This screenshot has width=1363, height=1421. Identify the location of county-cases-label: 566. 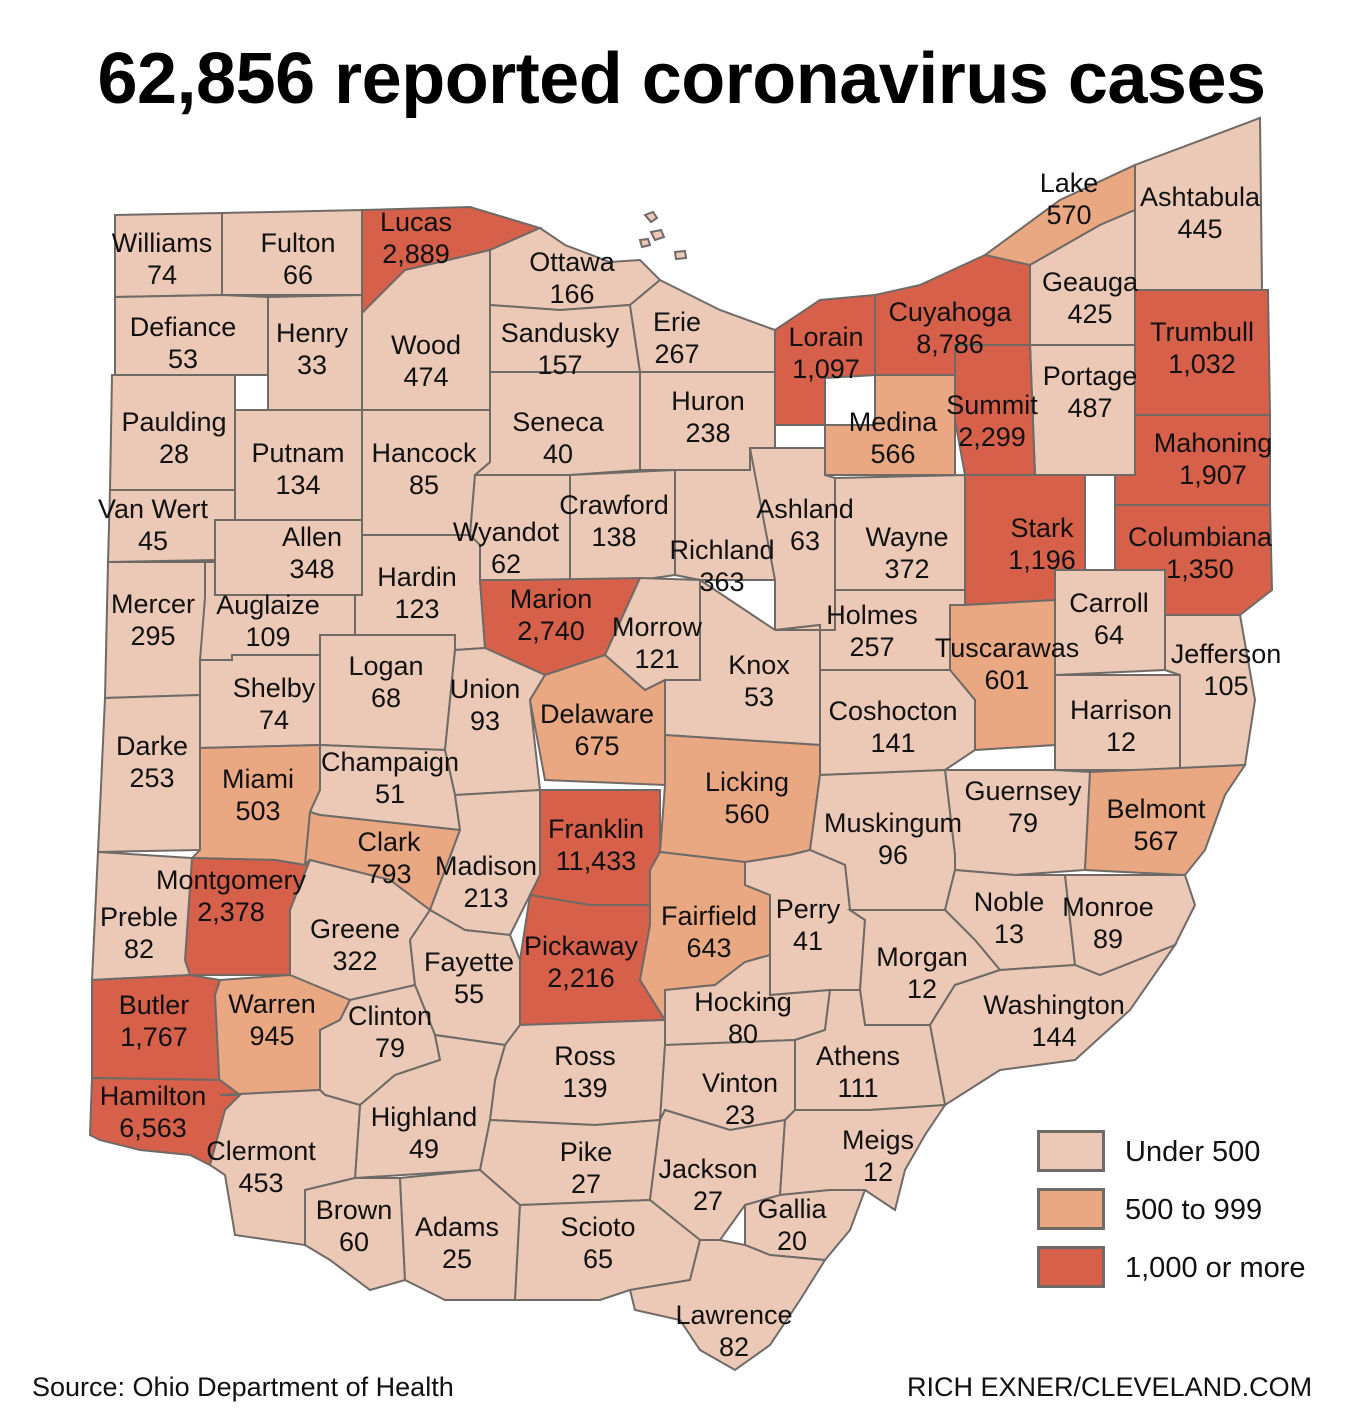
(892, 454).